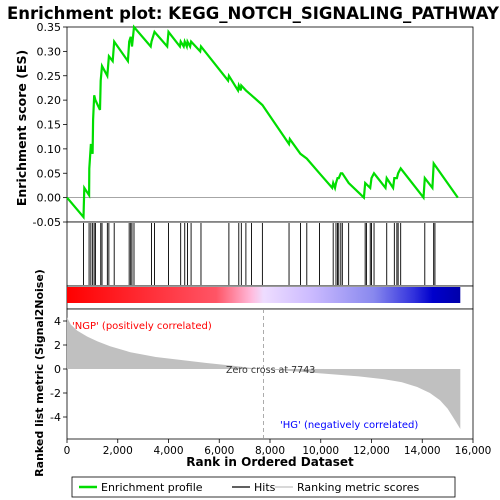 This screenshot has height=500, width=500. Describe the element at coordinates (57, 321) in the screenshot. I see `metric-y-tick-label: 4` at that location.